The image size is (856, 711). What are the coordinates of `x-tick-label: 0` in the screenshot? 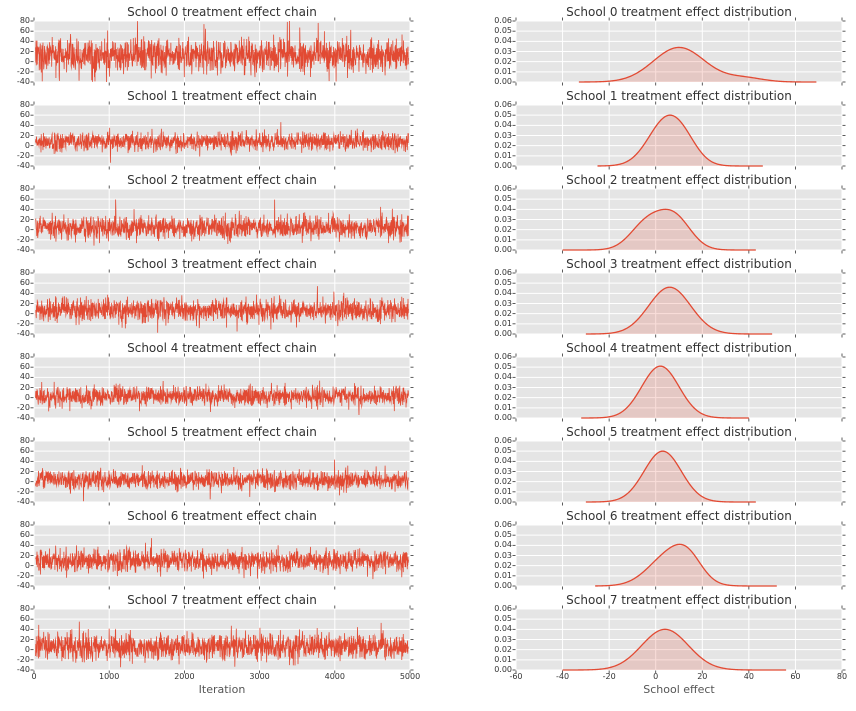 It's located at (656, 676).